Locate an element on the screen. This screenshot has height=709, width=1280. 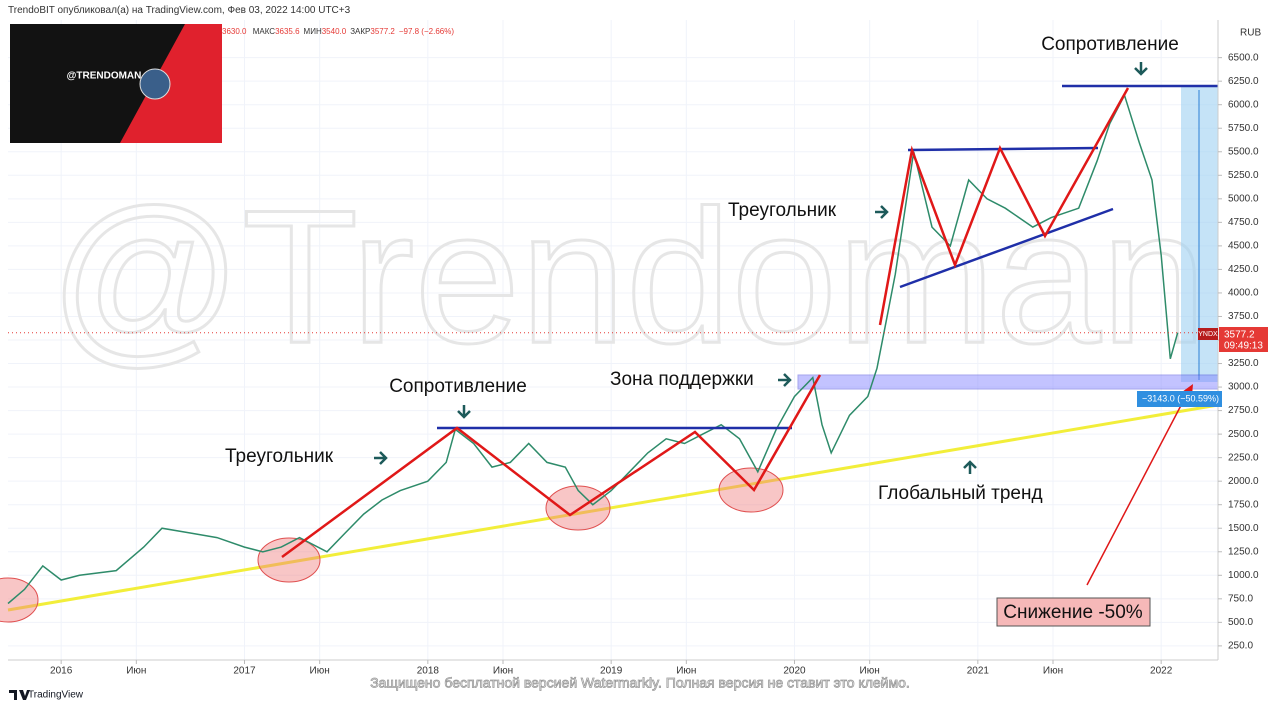
last-price: 3577.2 is located at coordinates (1239, 335).